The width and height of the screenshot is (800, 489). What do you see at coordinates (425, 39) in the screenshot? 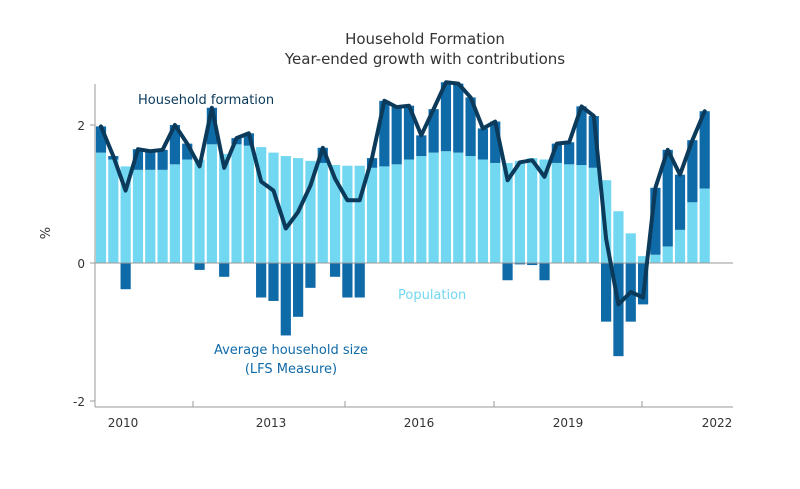
I see `chart-title: Household Formation` at bounding box center [425, 39].